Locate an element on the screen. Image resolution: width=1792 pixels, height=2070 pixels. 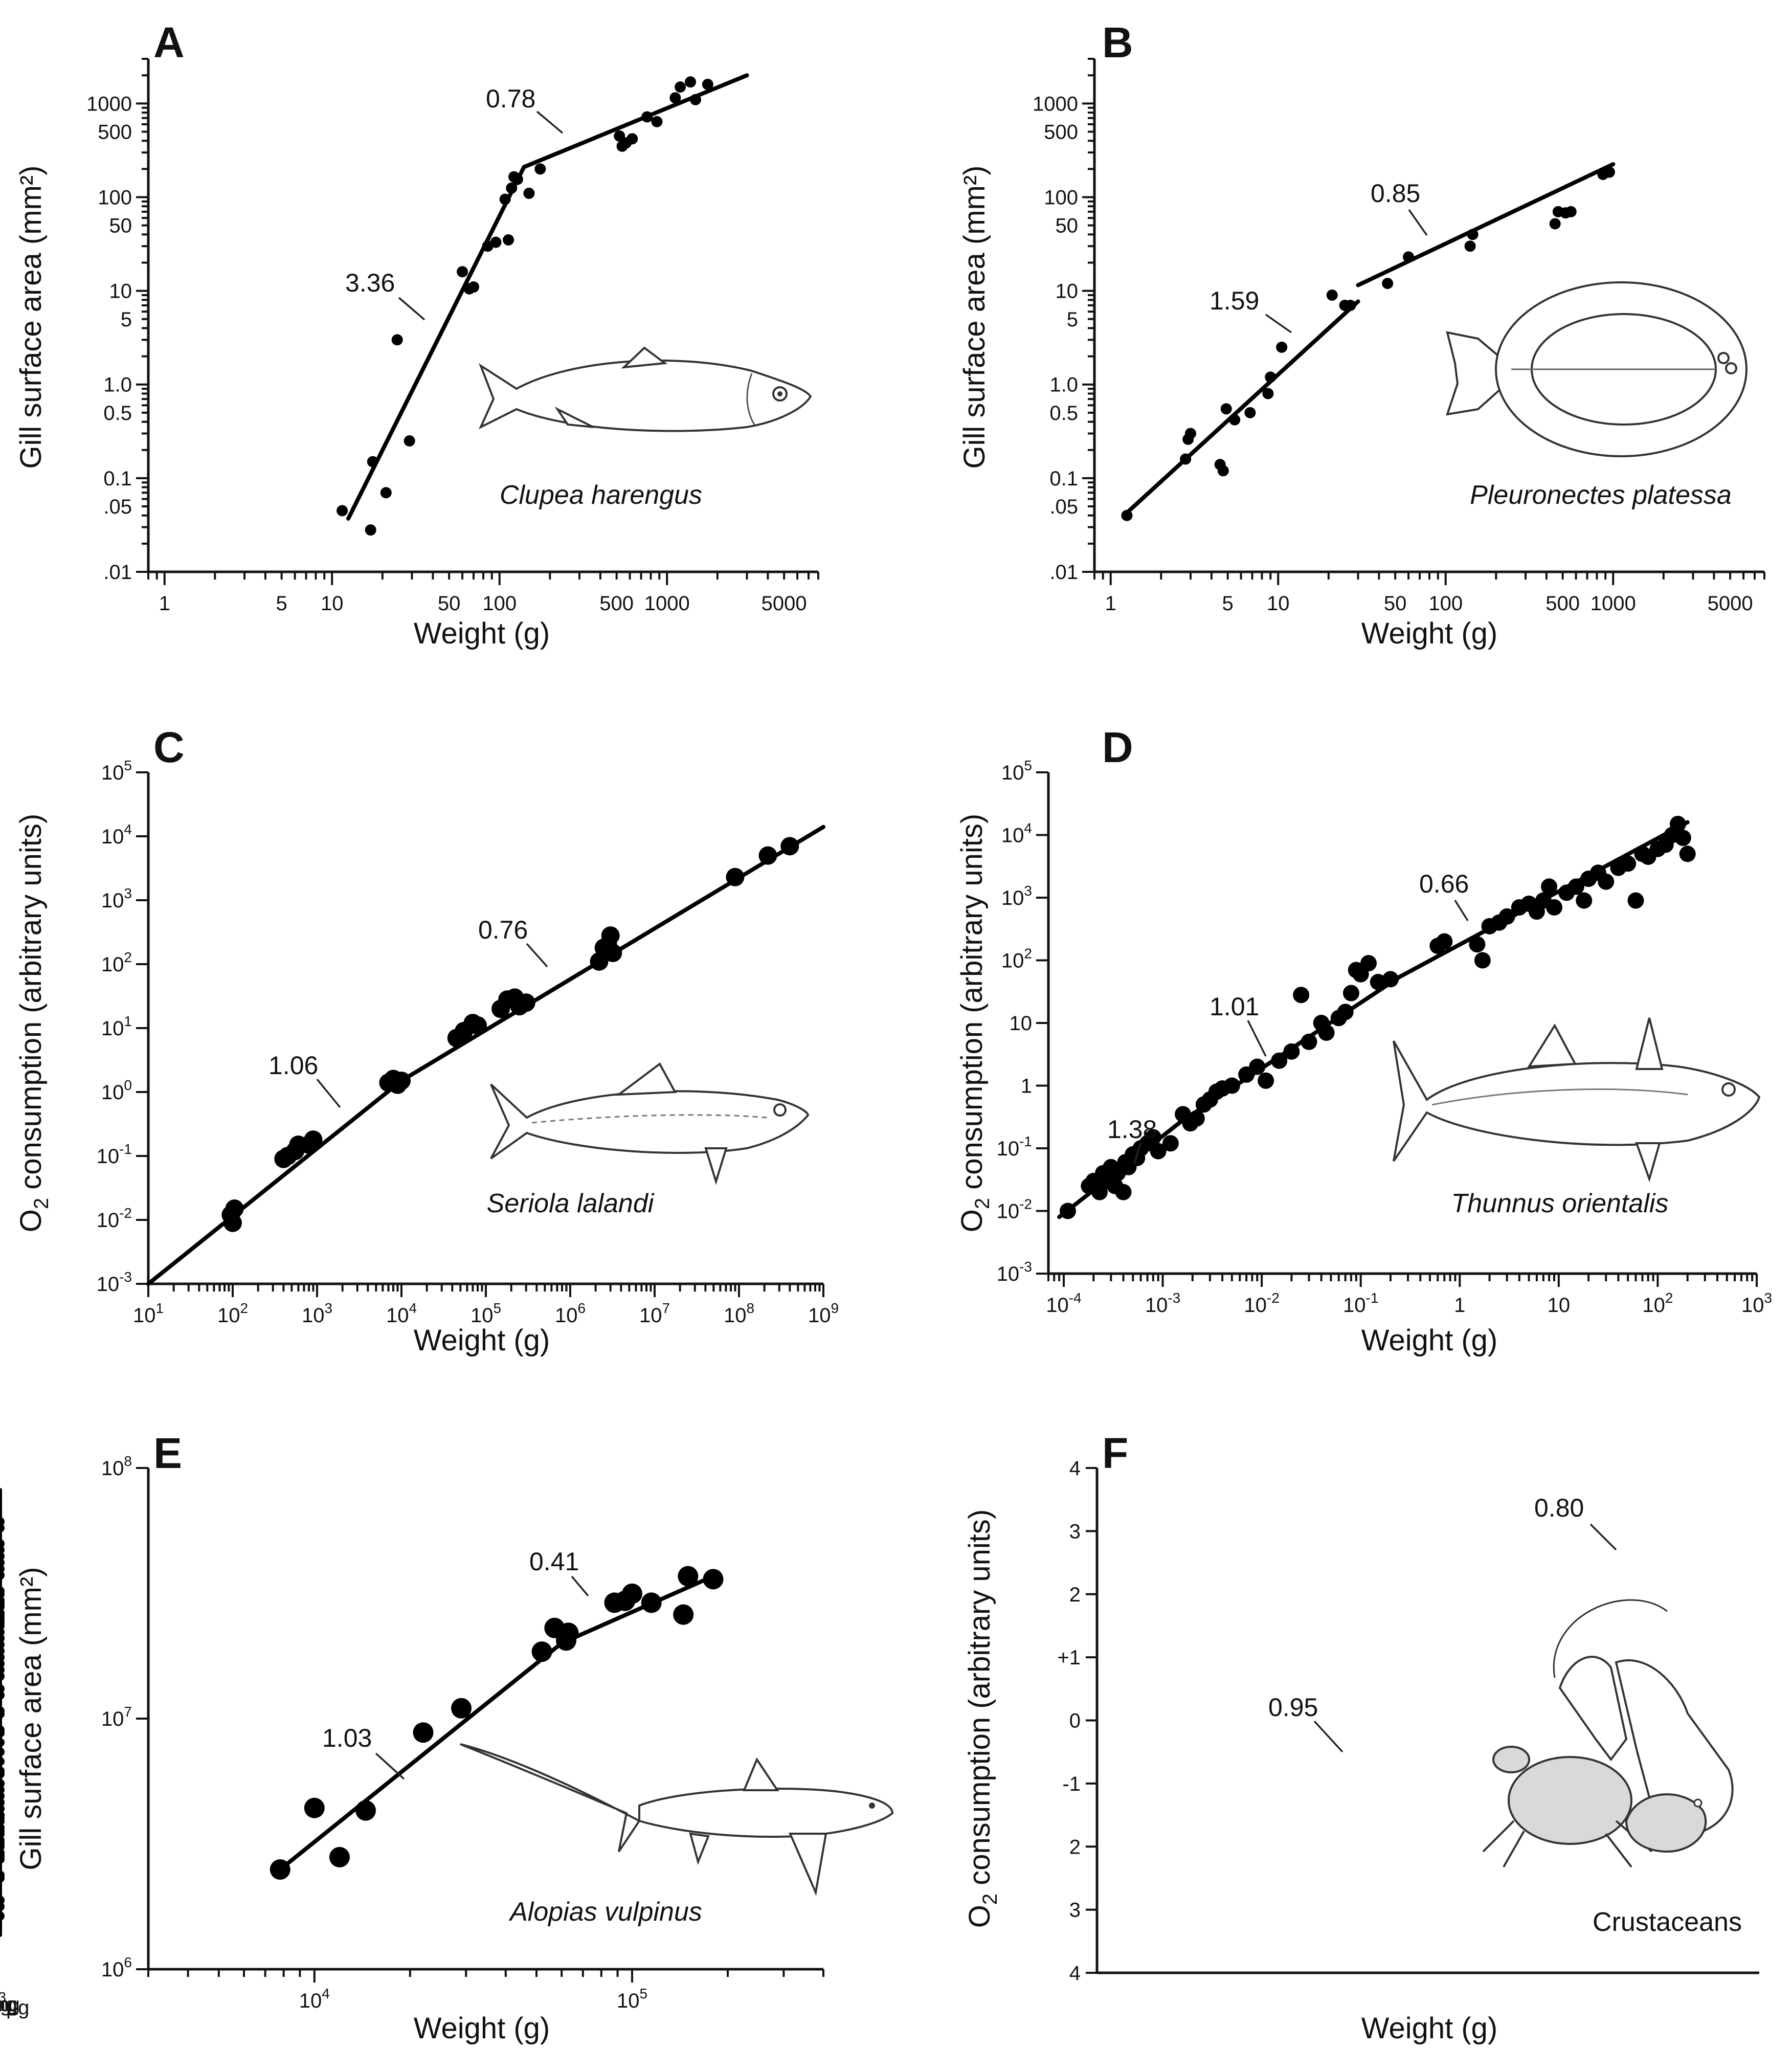
data-points is located at coordinates (497, 1723).